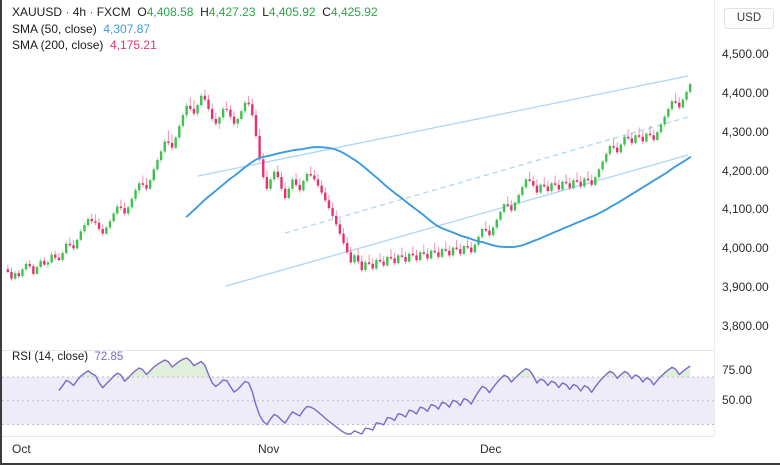  What do you see at coordinates (745, 54) in the screenshot?
I see `price-tick: 4,500.00` at bounding box center [745, 54].